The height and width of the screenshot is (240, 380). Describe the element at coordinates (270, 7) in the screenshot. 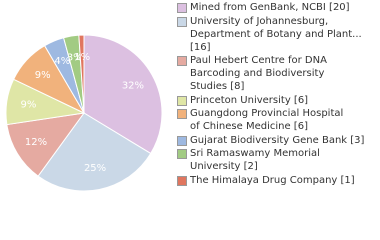

I see `legend-label: Mined from GenBank, NCBI [20]` at that location.